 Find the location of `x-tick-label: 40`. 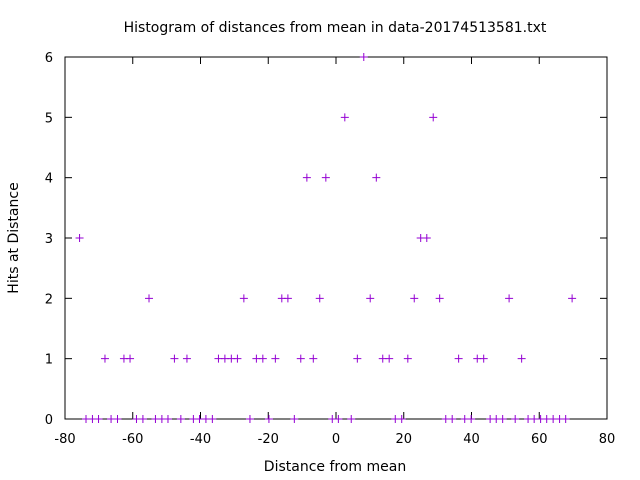

x-tick-label: 40 is located at coordinates (471, 439).